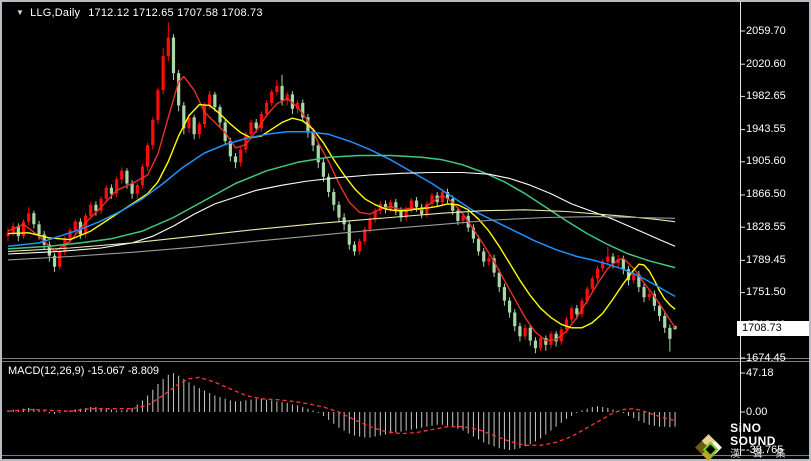  Describe the element at coordinates (106, 371) in the screenshot. I see `macd-value-label: -15.067` at that location.